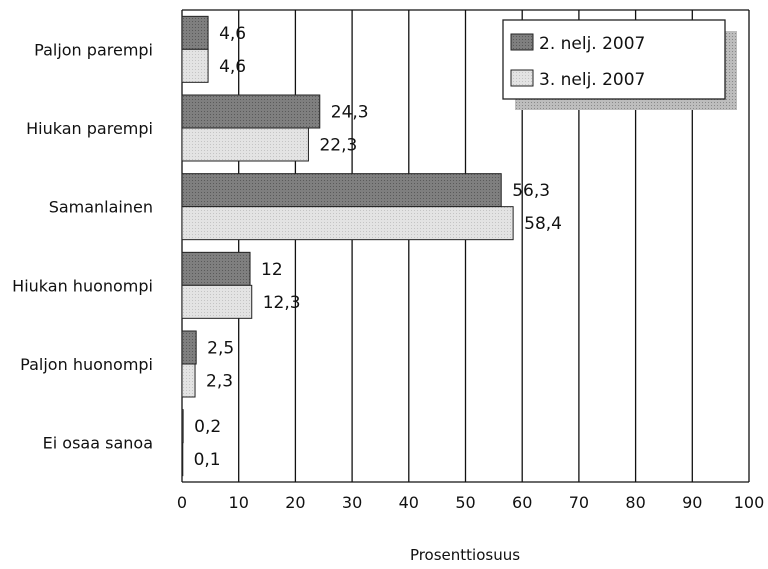 This screenshot has width=768, height=569. I want to click on data-label: 0,2, so click(207, 427).